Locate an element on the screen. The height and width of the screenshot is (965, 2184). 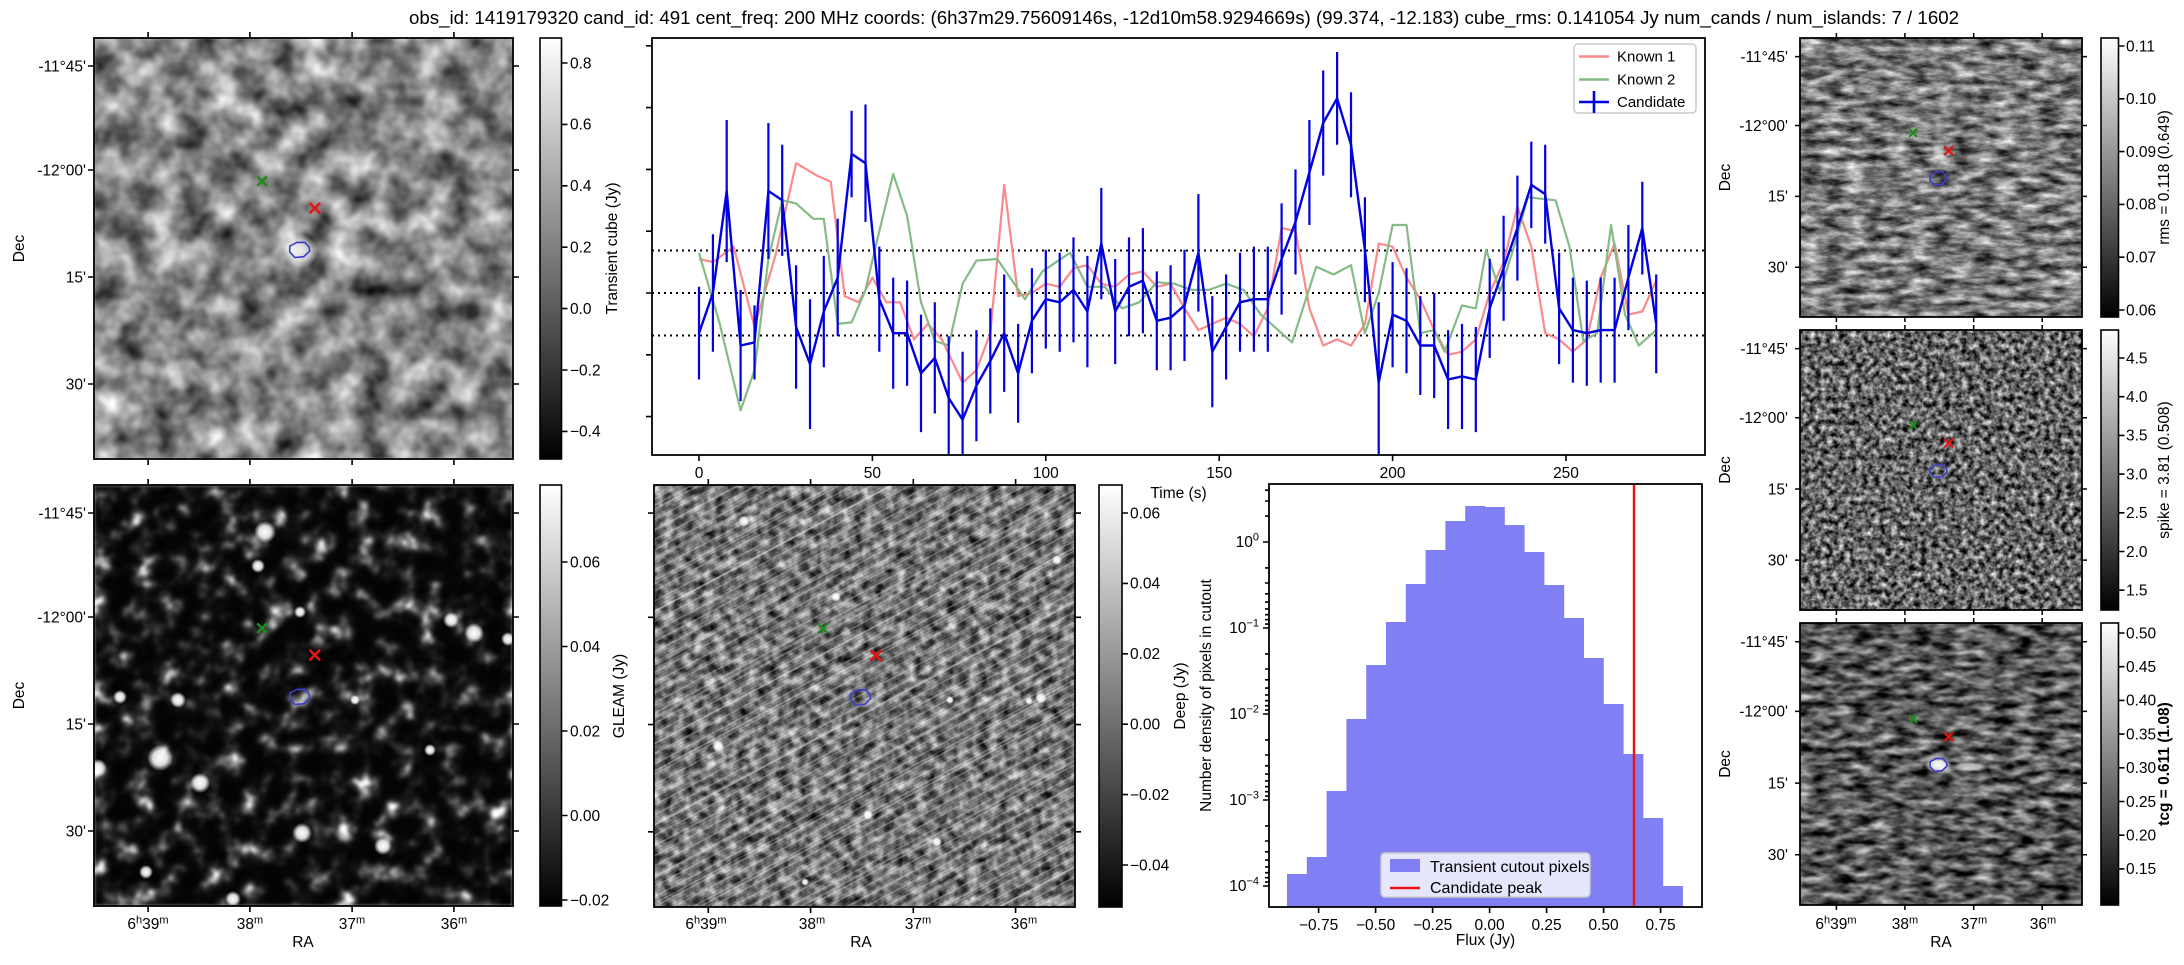
svg-text: 0.8 is located at coordinates (581, 63).